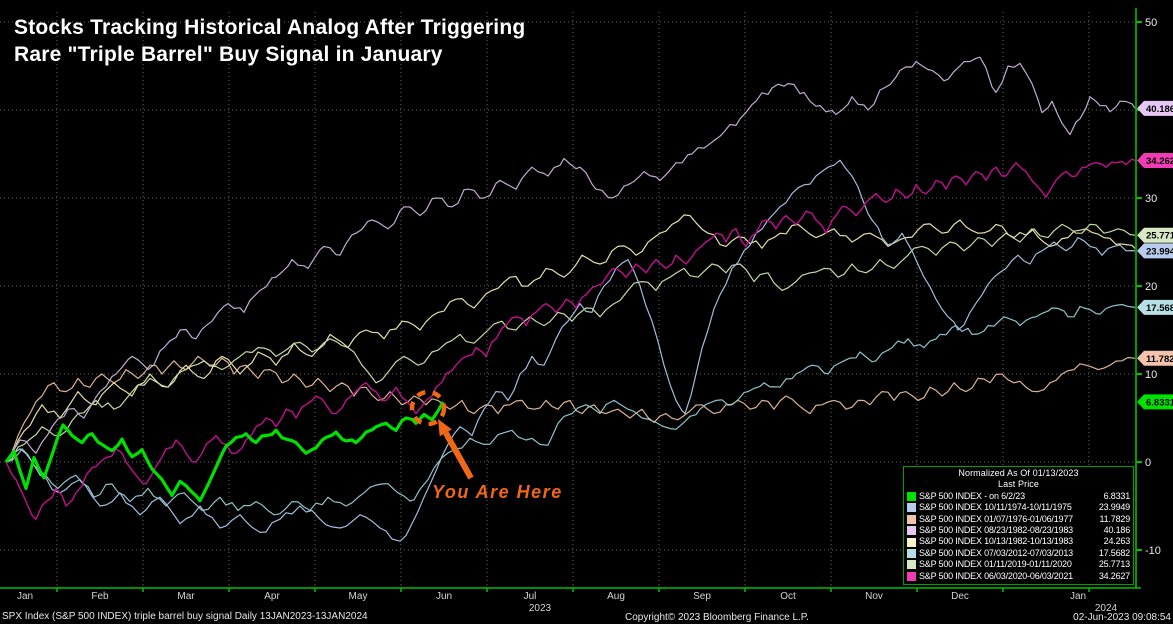 The image size is (1173, 624). Describe the element at coordinates (1159, 308) in the screenshot. I see `last-price-badge-text: 17.5682` at that location.